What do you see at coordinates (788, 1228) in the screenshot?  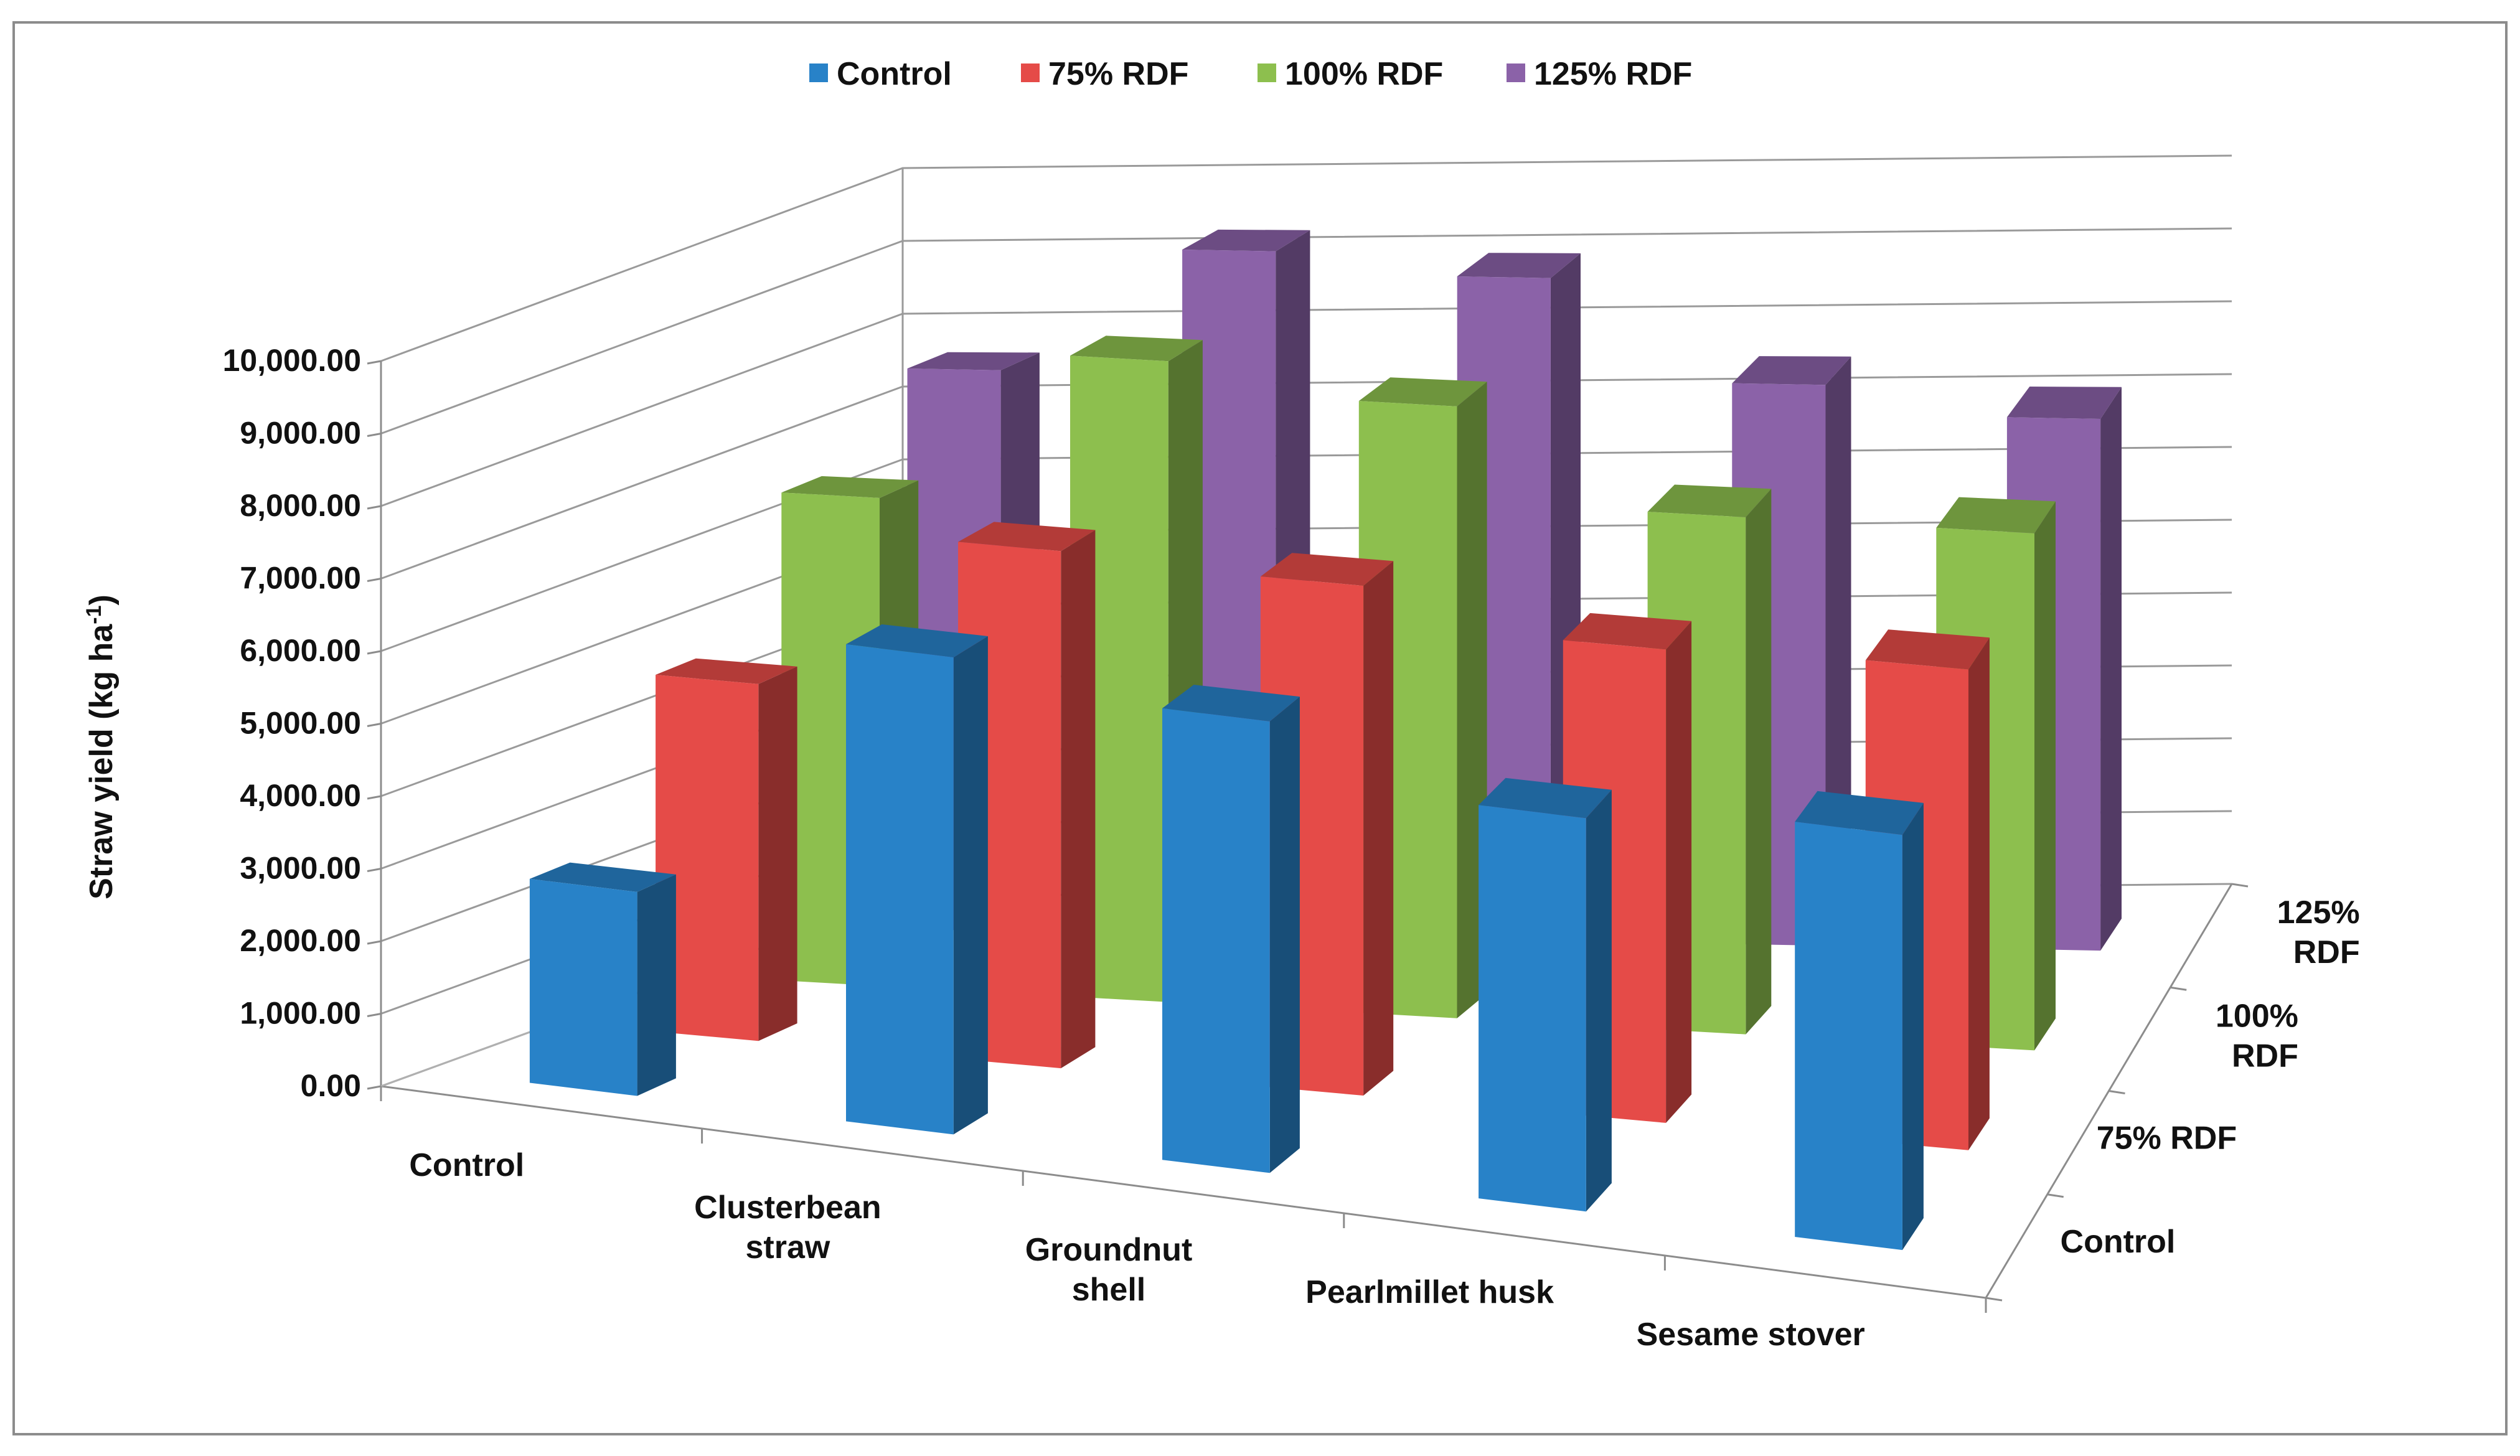 I see `x-category-label: Clusterbean straw` at bounding box center [788, 1228].